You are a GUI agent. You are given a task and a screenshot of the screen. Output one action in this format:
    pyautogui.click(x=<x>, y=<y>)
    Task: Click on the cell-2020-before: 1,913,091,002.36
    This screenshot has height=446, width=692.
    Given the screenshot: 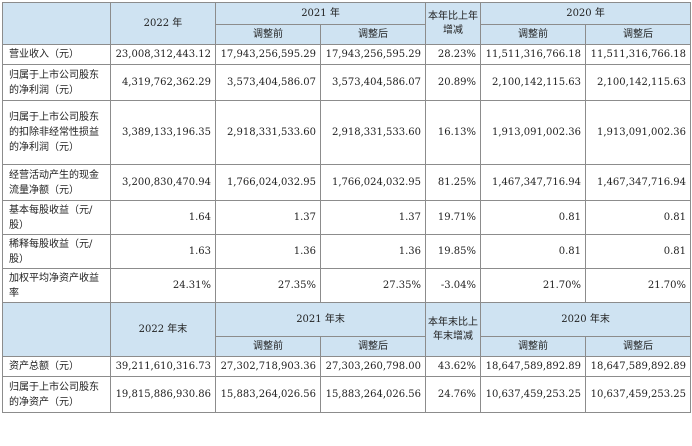 What is the action you would take?
    pyautogui.click(x=533, y=132)
    